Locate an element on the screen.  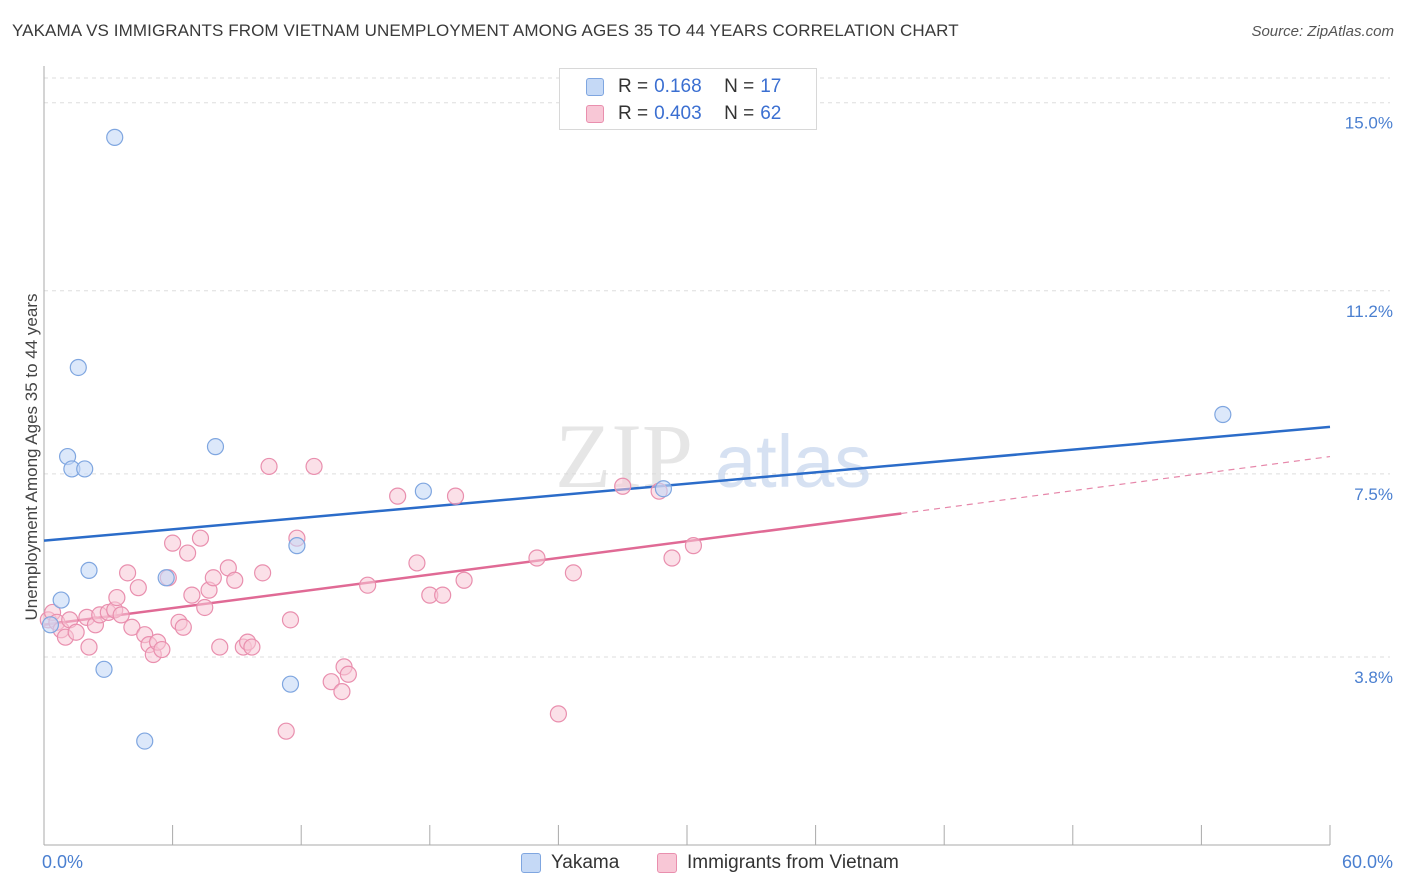
legend-item-yakama: Yakama is located at coordinates (570, 863).